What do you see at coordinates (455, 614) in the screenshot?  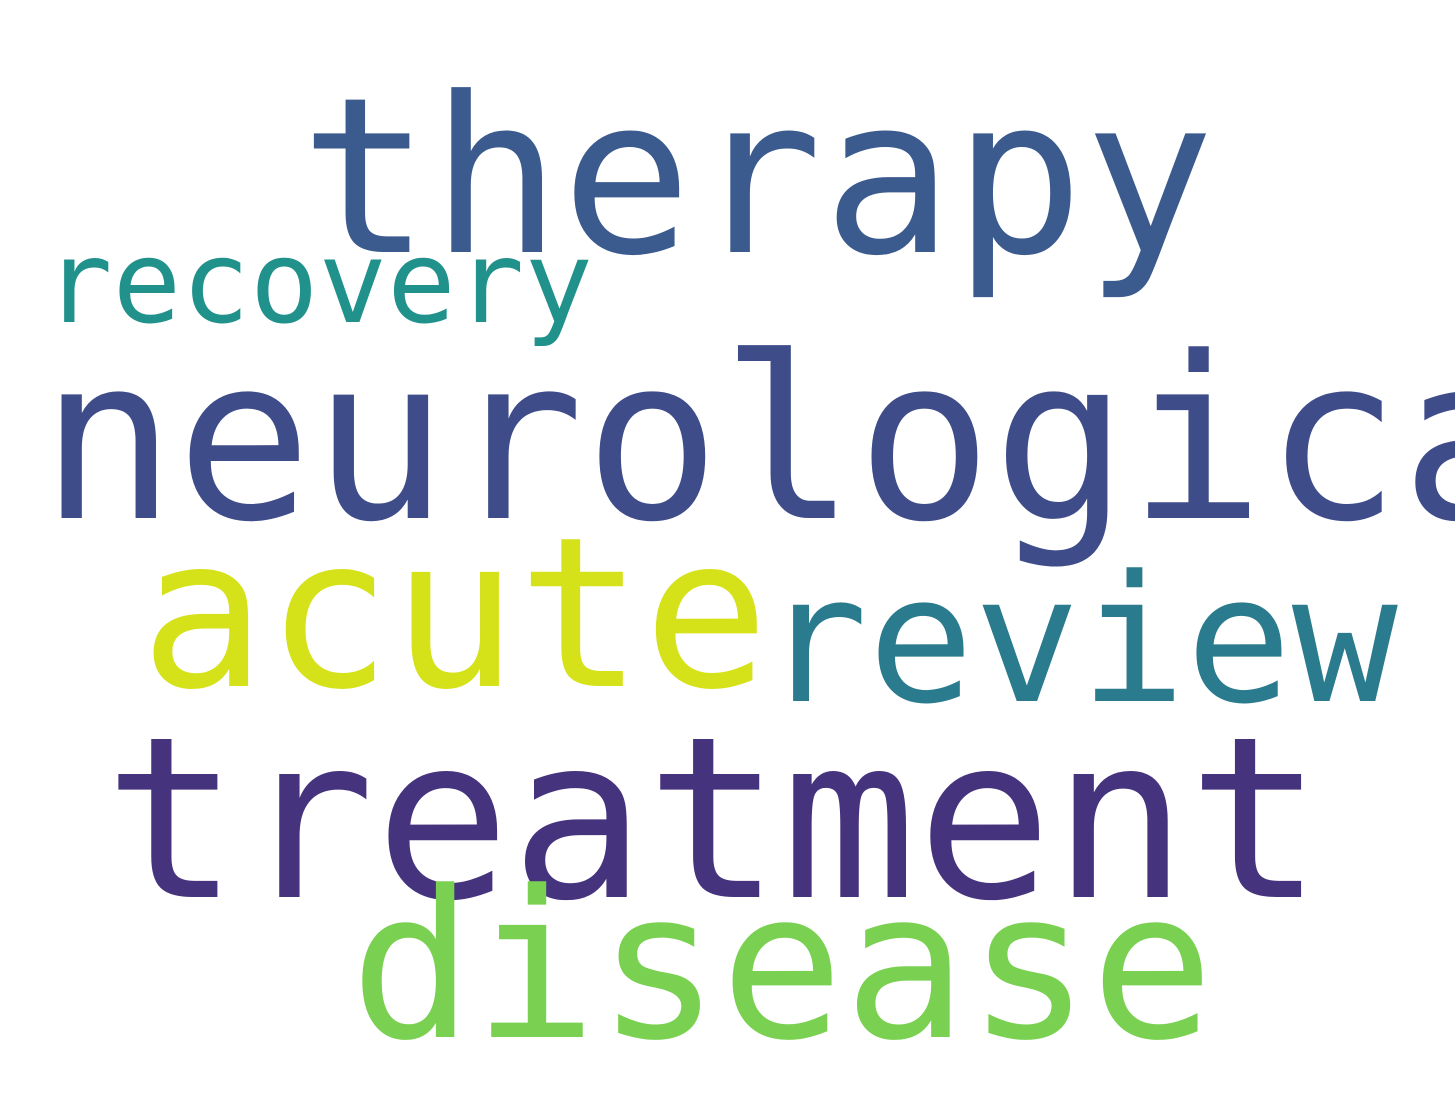 I see `word-acute: acute` at bounding box center [455, 614].